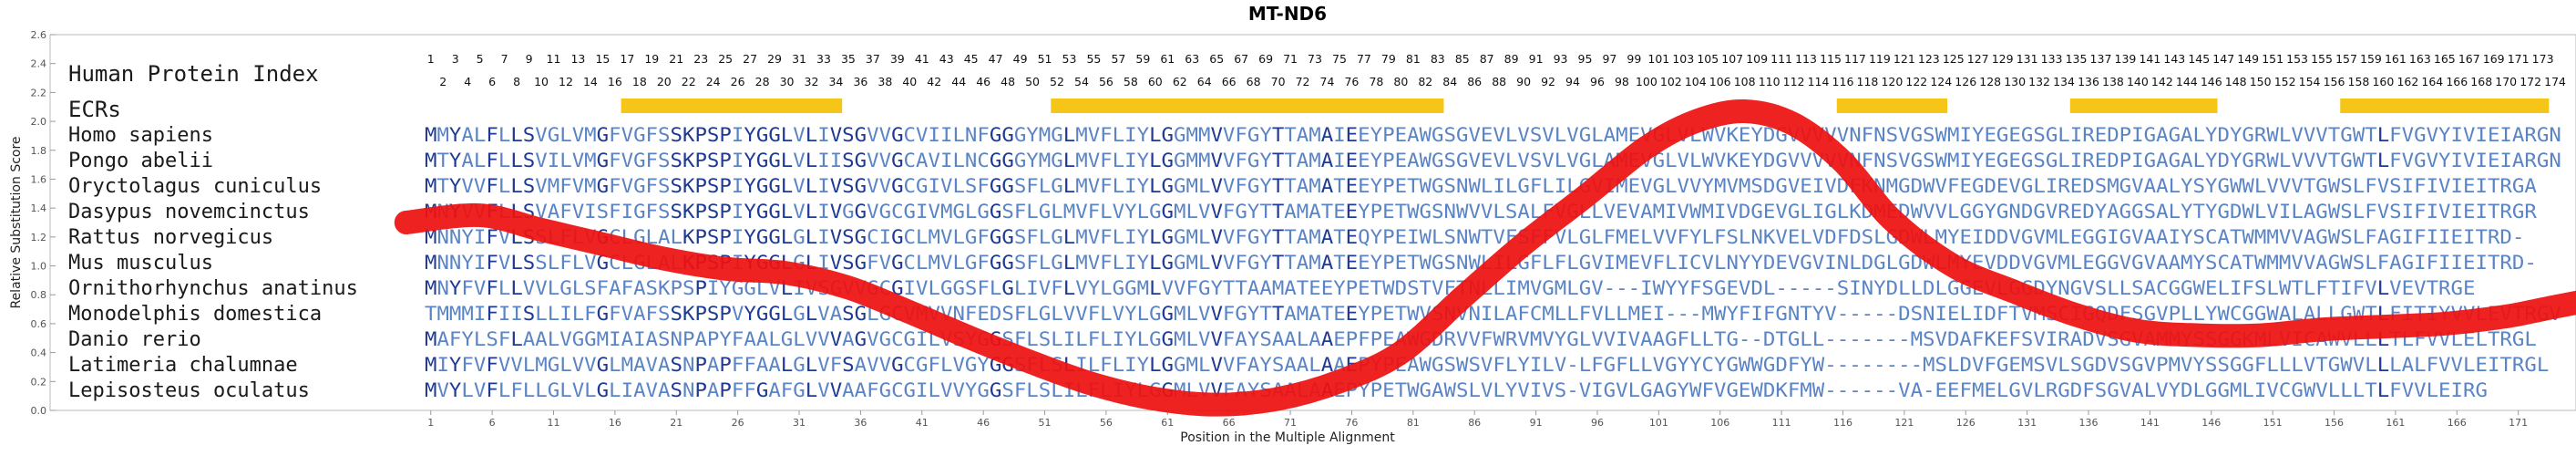 The image size is (2576, 456). Describe the element at coordinates (1093, 59) in the screenshot. I see `protein-index-number: 55` at that location.